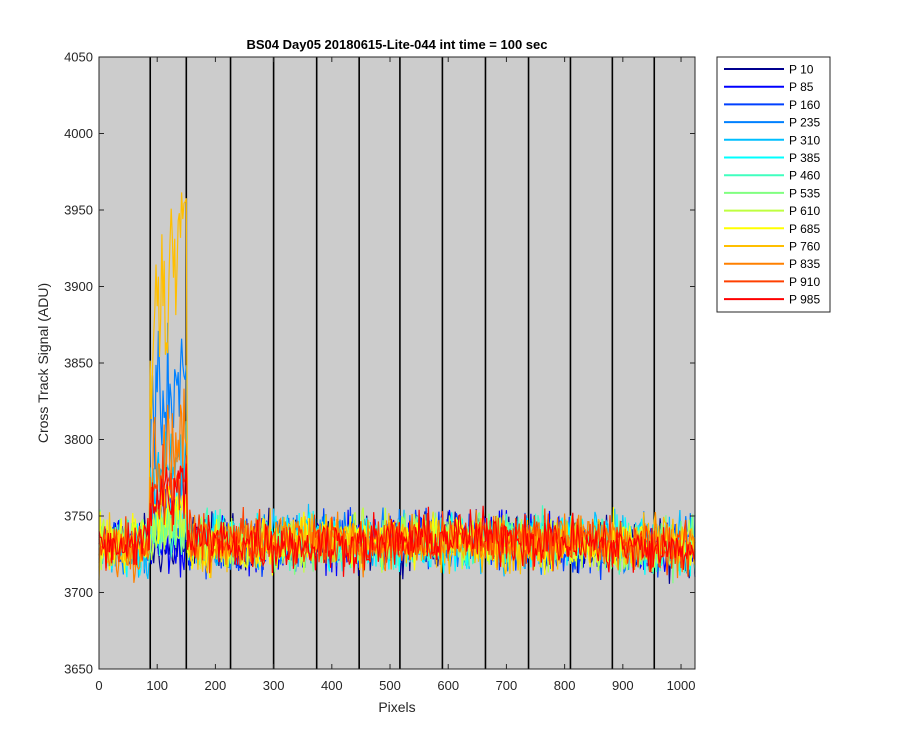 The width and height of the screenshot is (900, 750). What do you see at coordinates (396, 707) in the screenshot?
I see `x-axis-label: Pixels` at bounding box center [396, 707].